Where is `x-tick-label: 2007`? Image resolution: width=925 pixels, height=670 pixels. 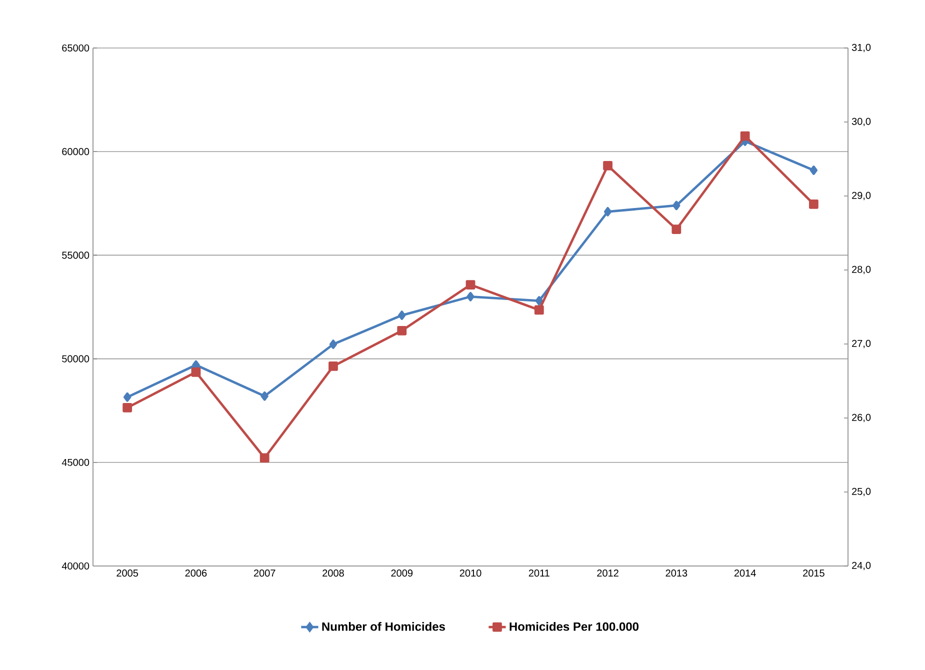
x-tick-label: 2007 is located at coordinates (265, 573).